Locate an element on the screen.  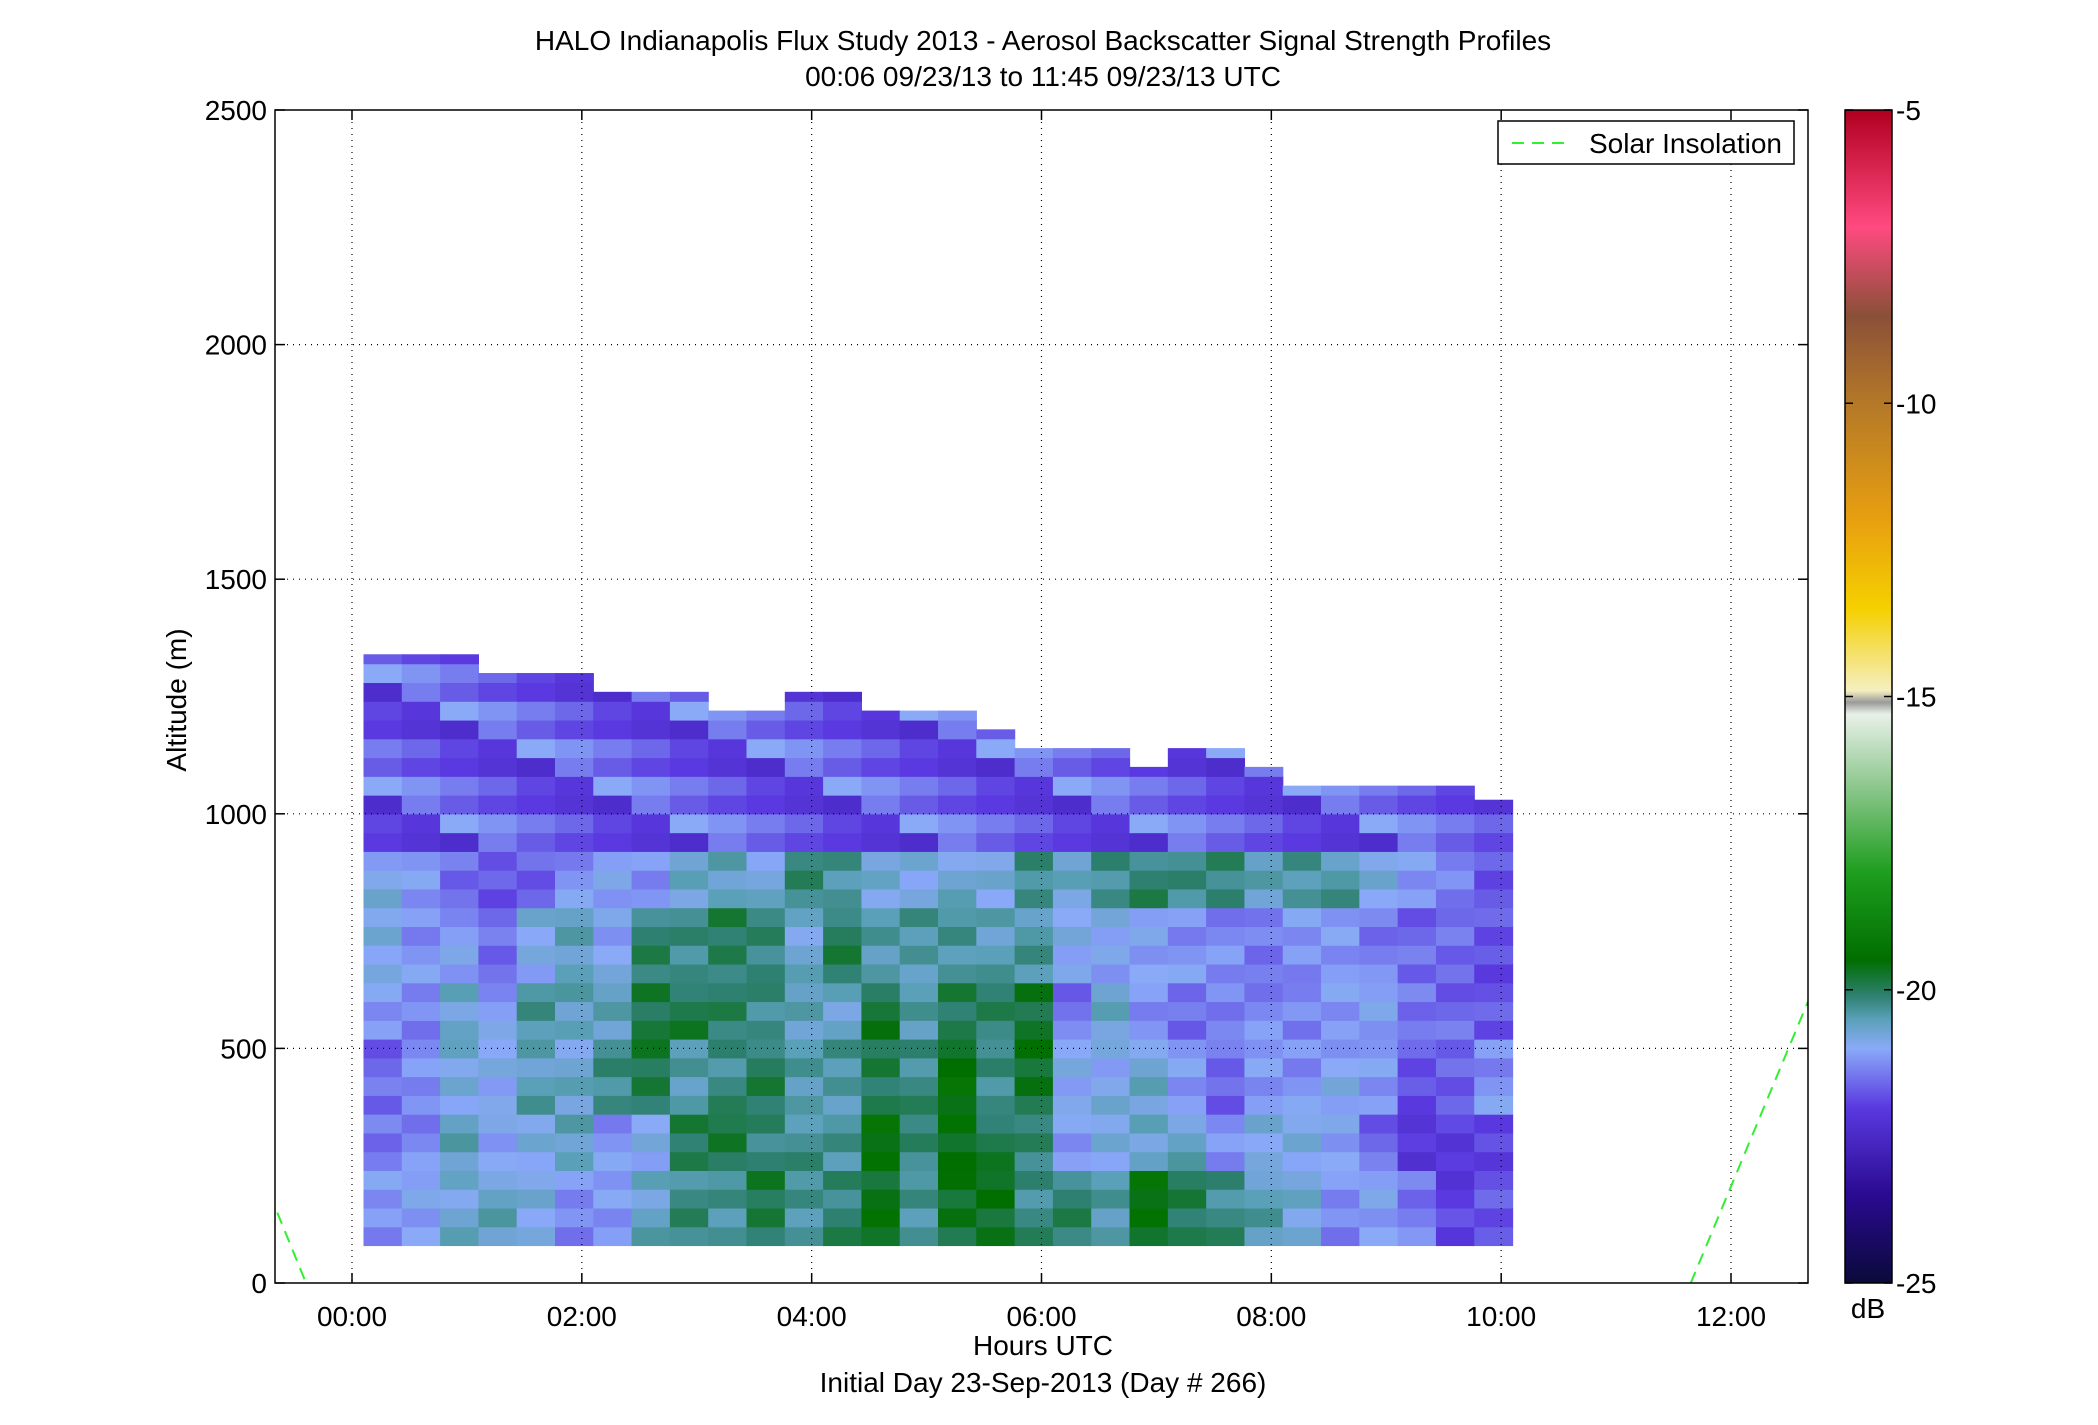
y-tick-label: 1000 is located at coordinates (236, 814).